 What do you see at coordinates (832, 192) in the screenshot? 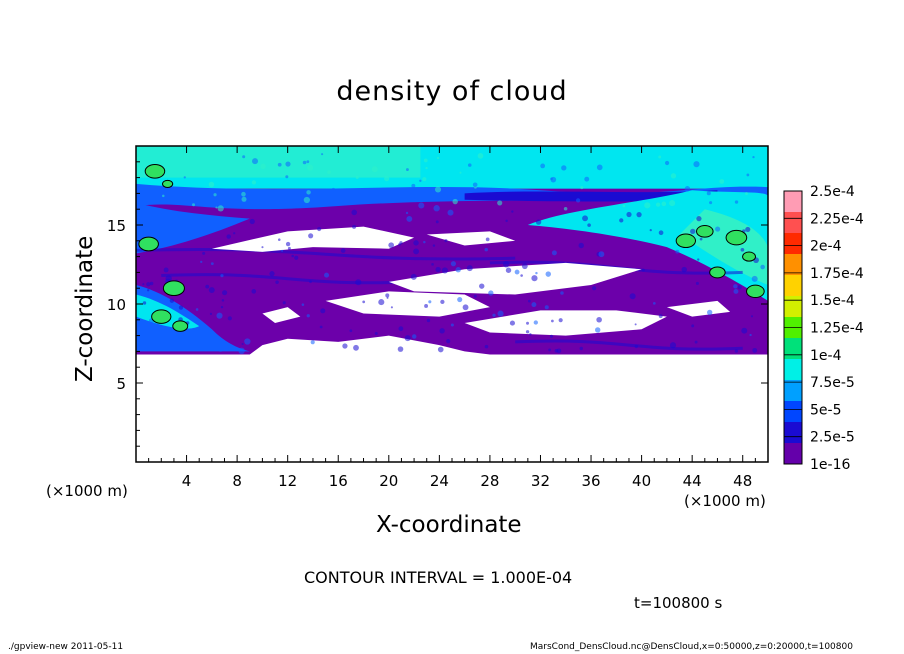
I see `colorbar-label-0: 2.5e-4` at bounding box center [832, 192].